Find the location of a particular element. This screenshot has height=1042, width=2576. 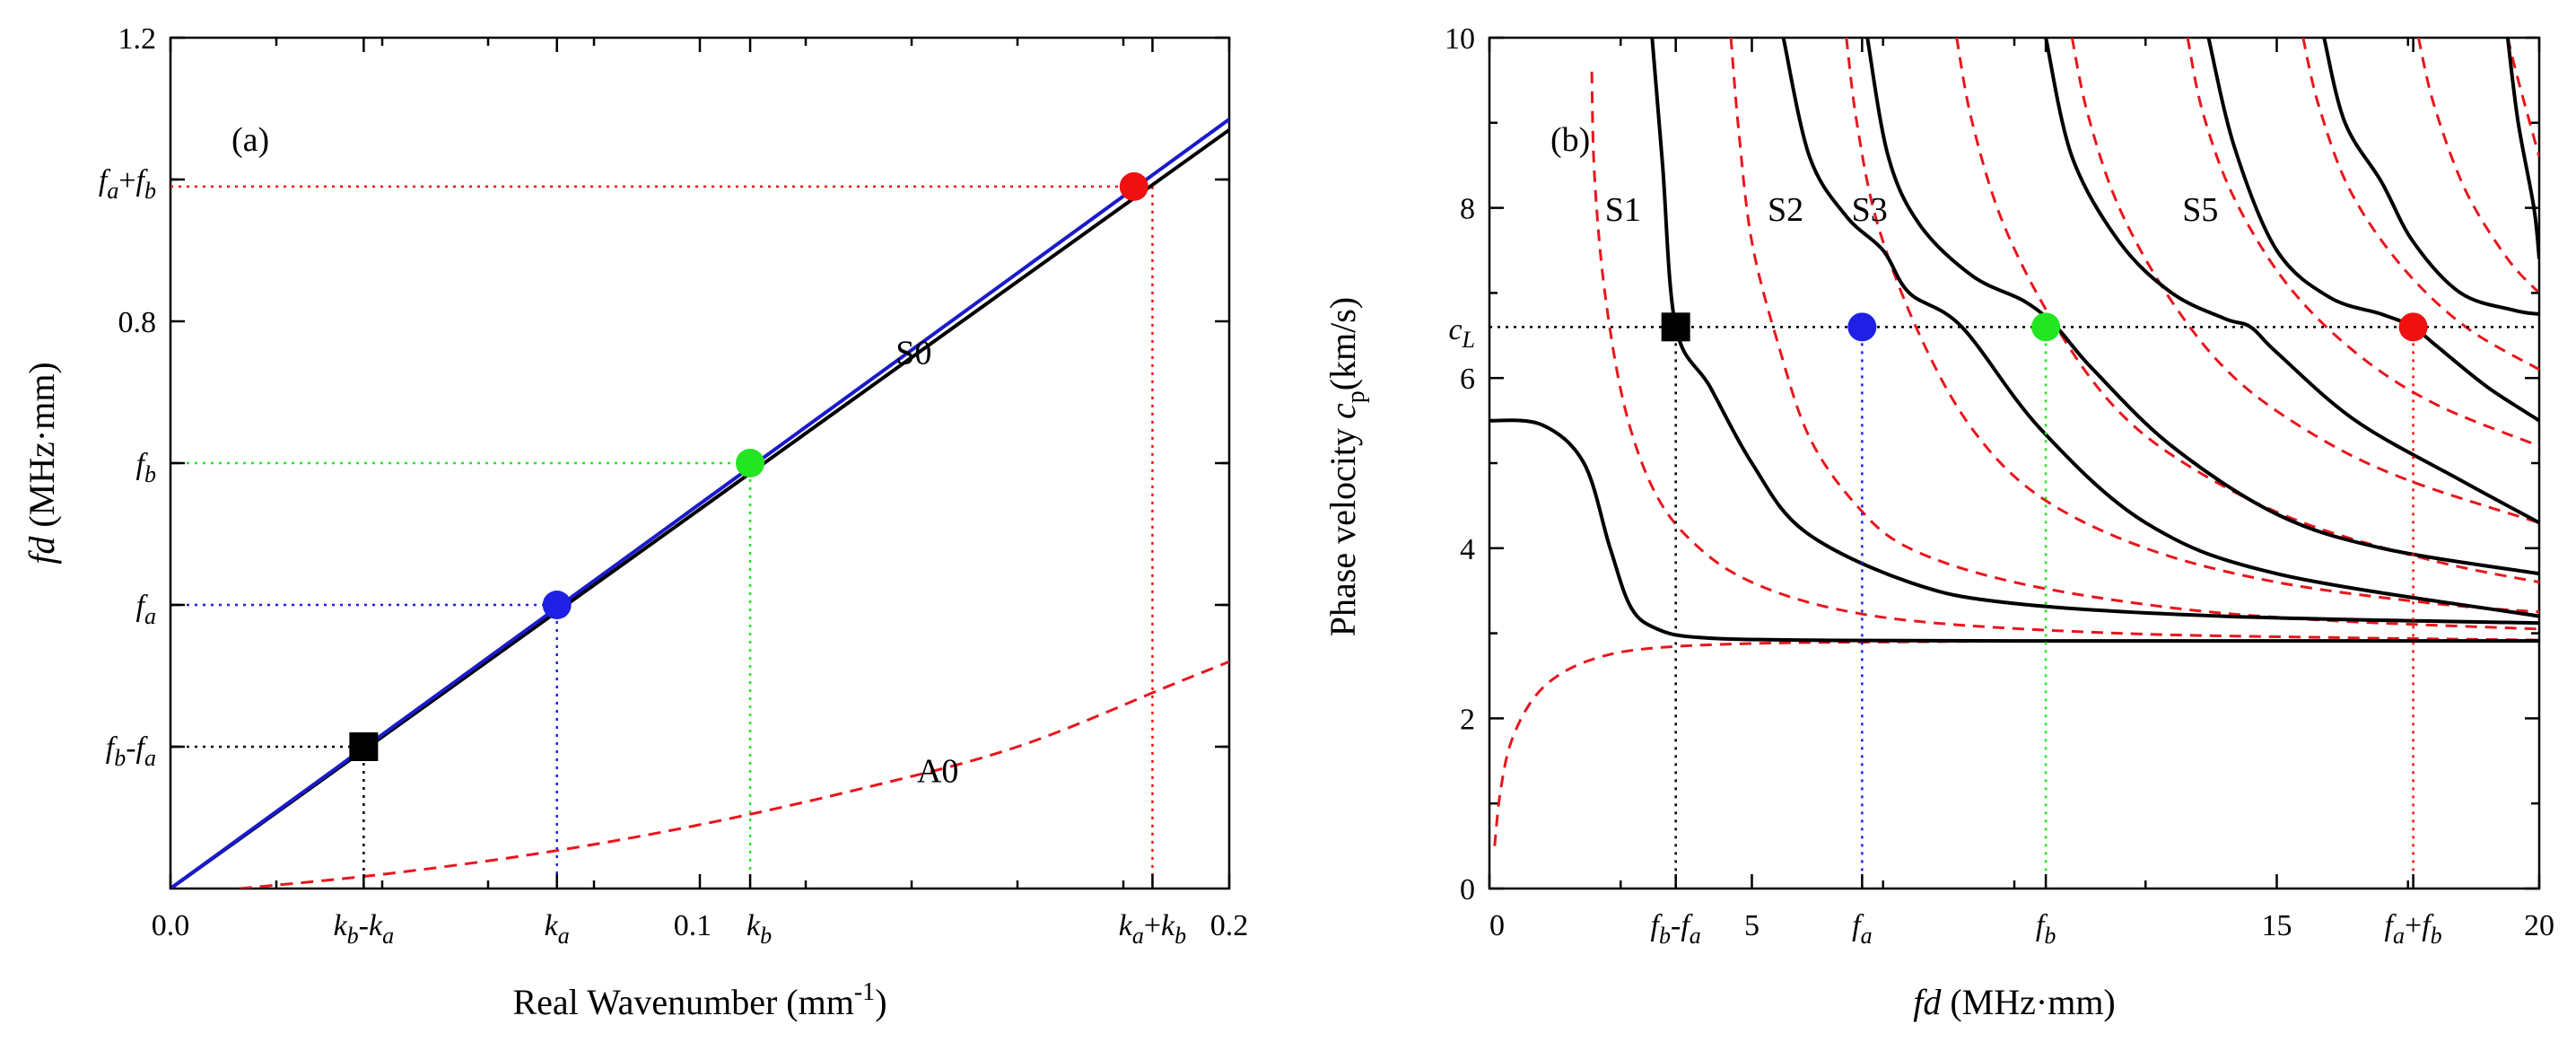

a-x-symbolic-tick-label: kb-ka is located at coordinates (364, 929).